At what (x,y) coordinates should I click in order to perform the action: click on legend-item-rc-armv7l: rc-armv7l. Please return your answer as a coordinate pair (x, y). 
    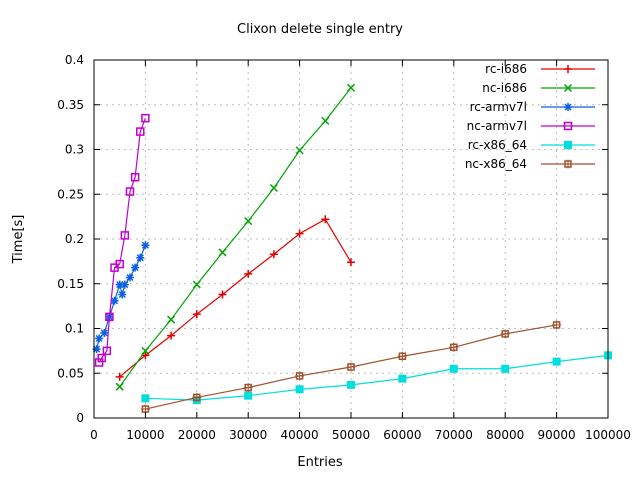
    Looking at the image, I should click on (532, 107).